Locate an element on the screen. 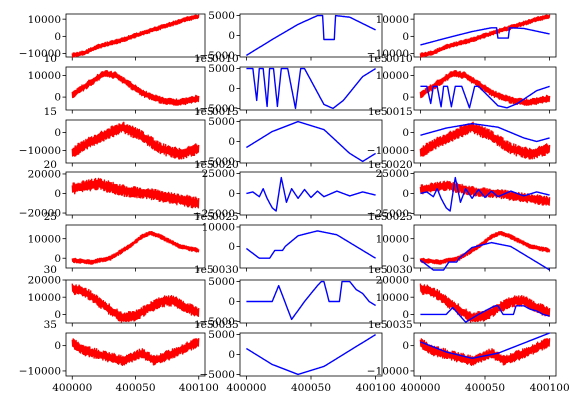 This screenshot has height=416, width=583. row2-middle-frame is located at coordinates (311, 141).